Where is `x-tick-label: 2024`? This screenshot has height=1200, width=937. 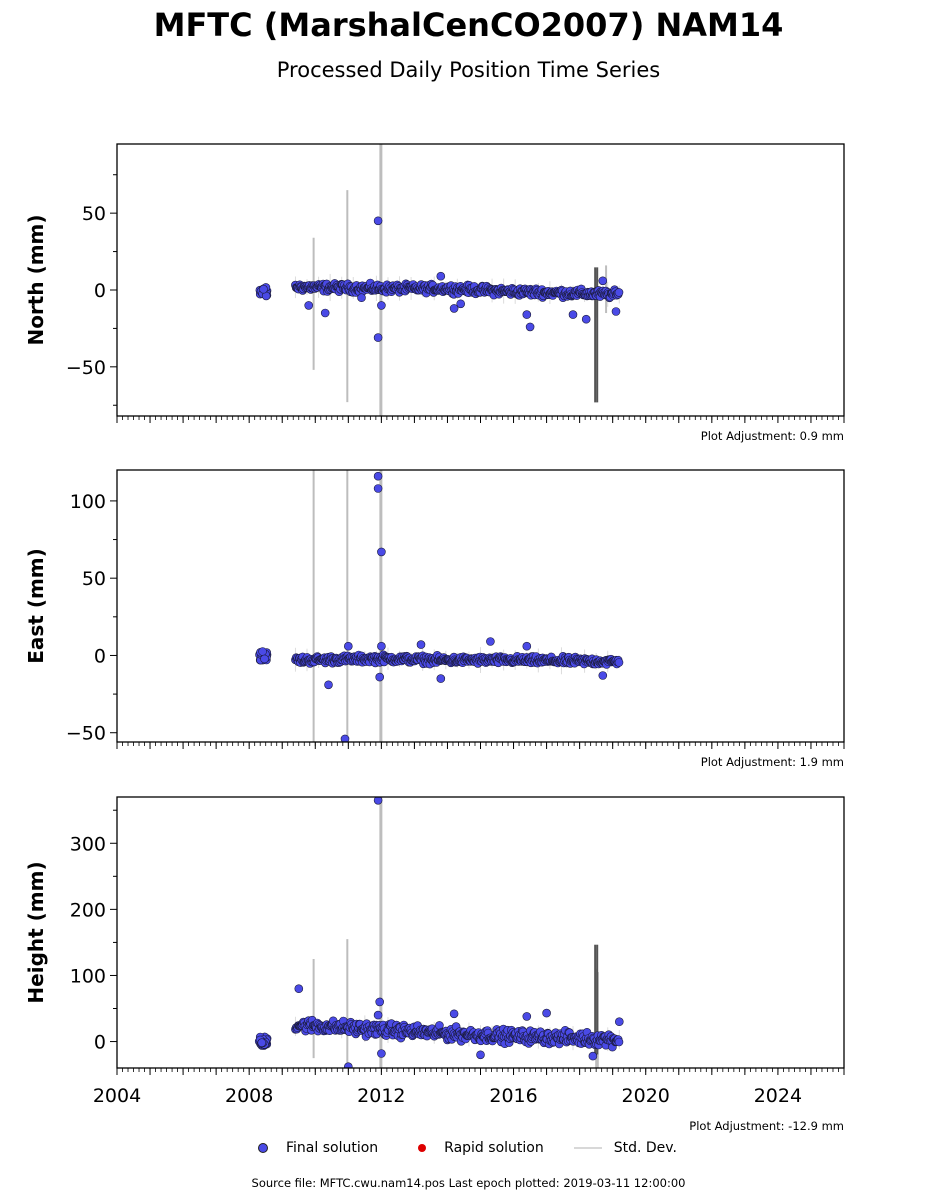 x-tick-label: 2024 is located at coordinates (778, 1096).